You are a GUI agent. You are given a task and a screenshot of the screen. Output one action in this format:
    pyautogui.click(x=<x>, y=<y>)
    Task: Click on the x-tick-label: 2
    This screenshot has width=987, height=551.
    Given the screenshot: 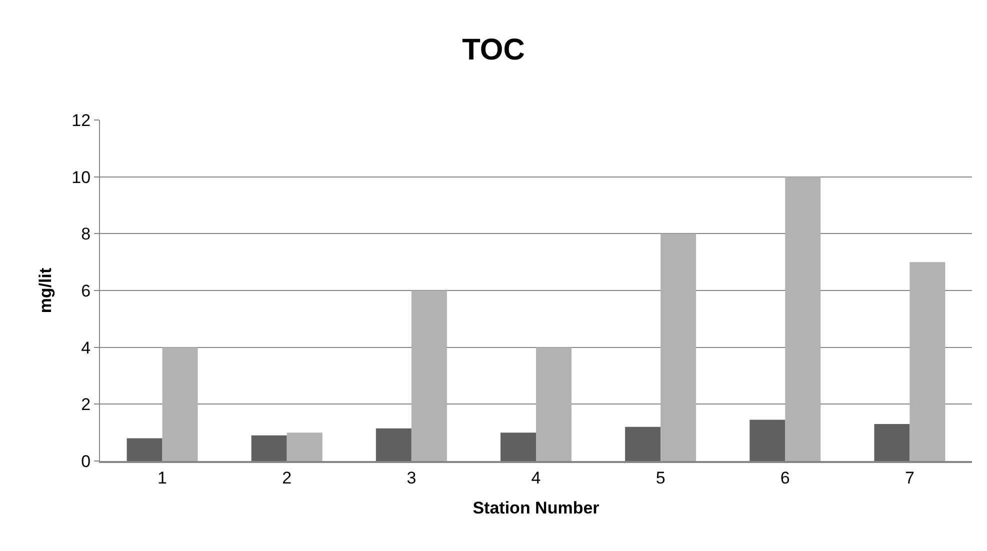 What is the action you would take?
    pyautogui.click(x=287, y=478)
    